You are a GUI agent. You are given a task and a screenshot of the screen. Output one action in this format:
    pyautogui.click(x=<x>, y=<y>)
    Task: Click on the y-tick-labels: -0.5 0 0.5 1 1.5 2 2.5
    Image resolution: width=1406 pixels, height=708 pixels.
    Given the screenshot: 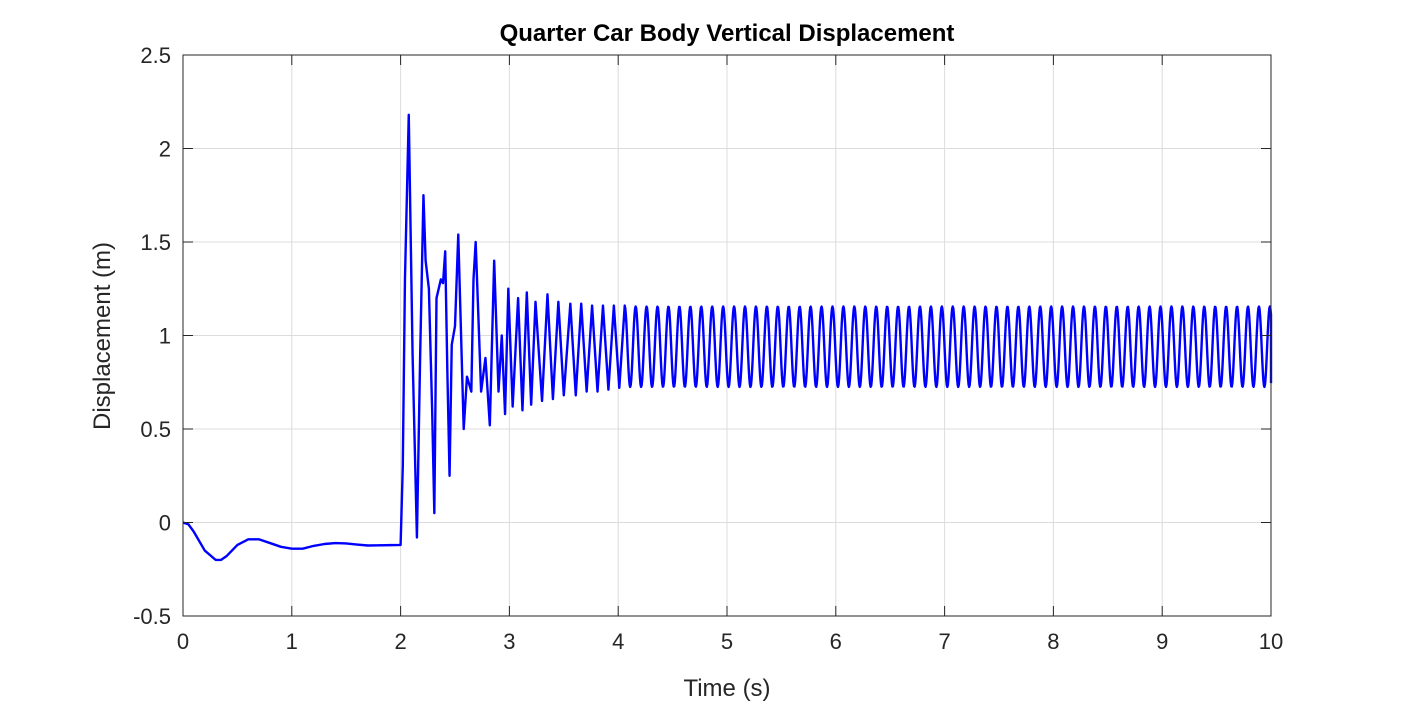 What is the action you would take?
    pyautogui.click(x=152, y=336)
    